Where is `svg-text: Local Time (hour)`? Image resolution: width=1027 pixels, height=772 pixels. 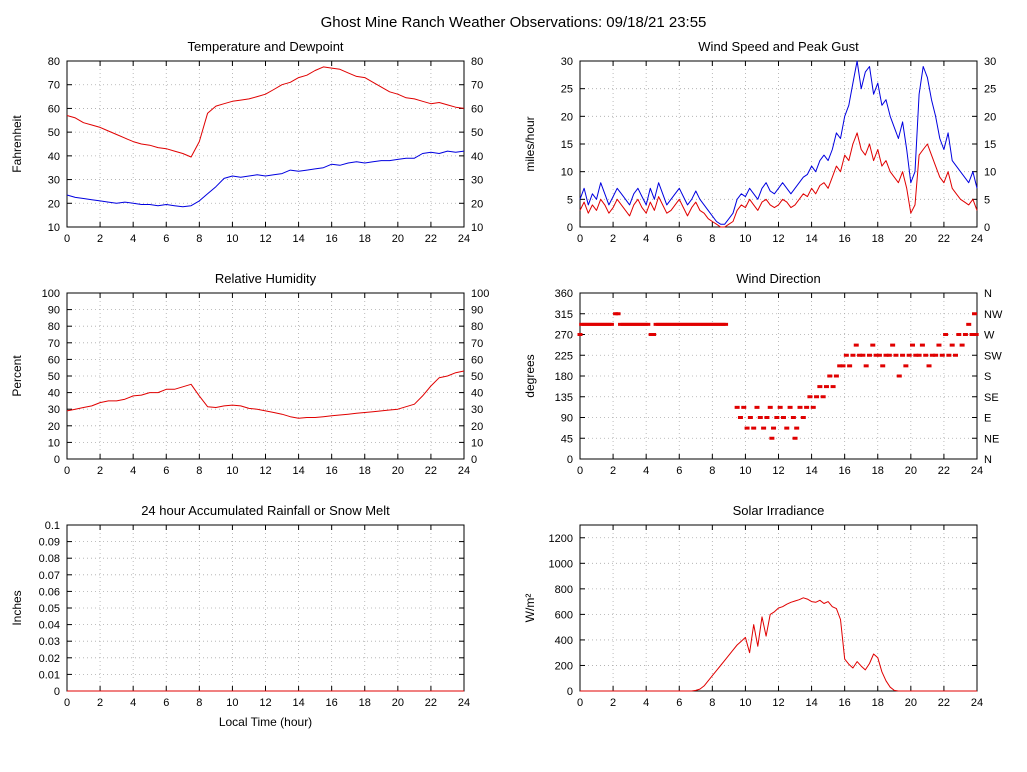
svg-text: Local Time (hour) is located at coordinates (264, 722).